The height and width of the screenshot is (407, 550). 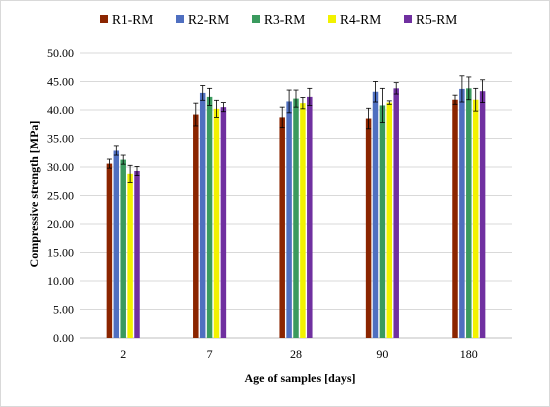 I want to click on x-axis-ticks: 2 7 28 90 180, so click(x=299, y=354).